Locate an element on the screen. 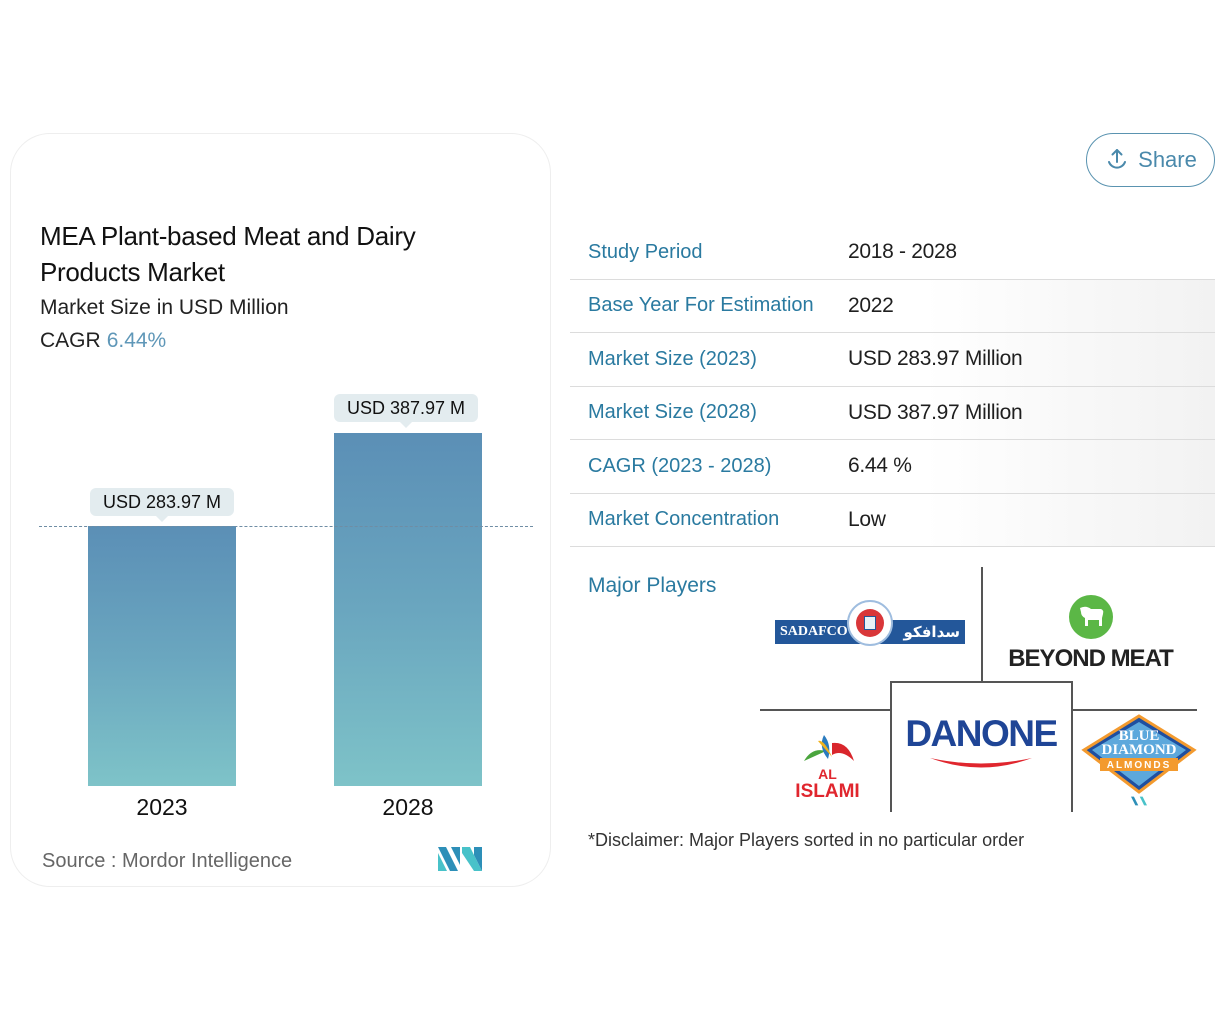 The width and height of the screenshot is (1224, 1035). row-key: Study Period is located at coordinates (645, 251).